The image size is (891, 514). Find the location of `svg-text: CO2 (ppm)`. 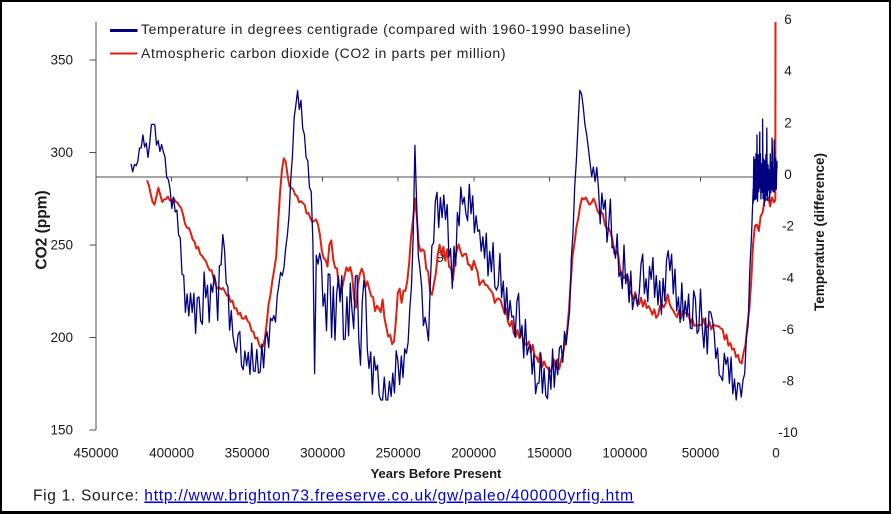

svg-text: CO2 (ppm) is located at coordinates (42, 229).